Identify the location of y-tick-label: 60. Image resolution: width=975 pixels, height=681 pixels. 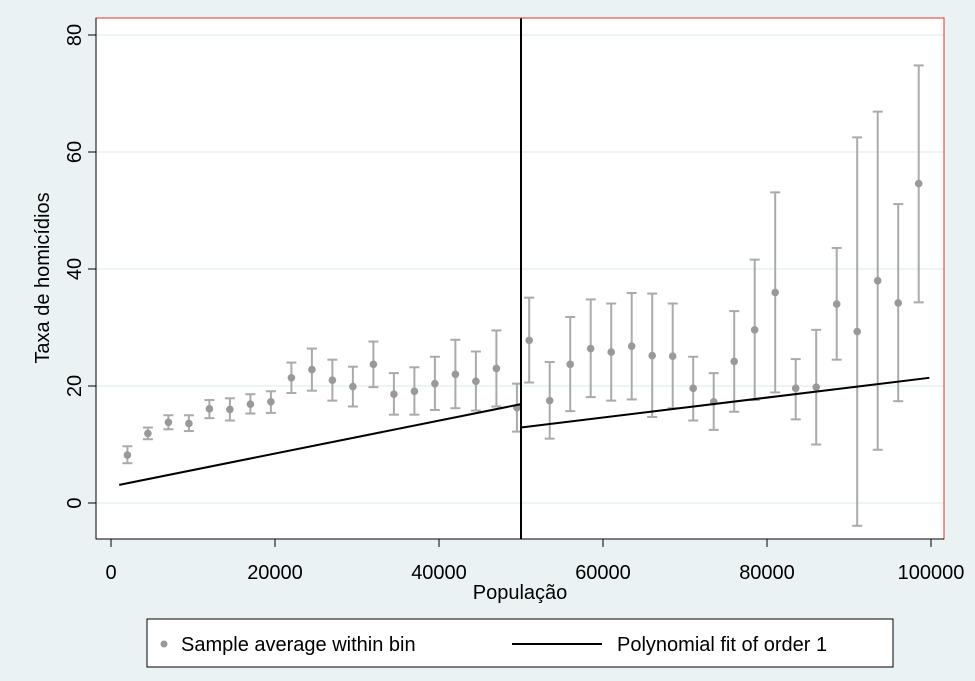
(75, 152).